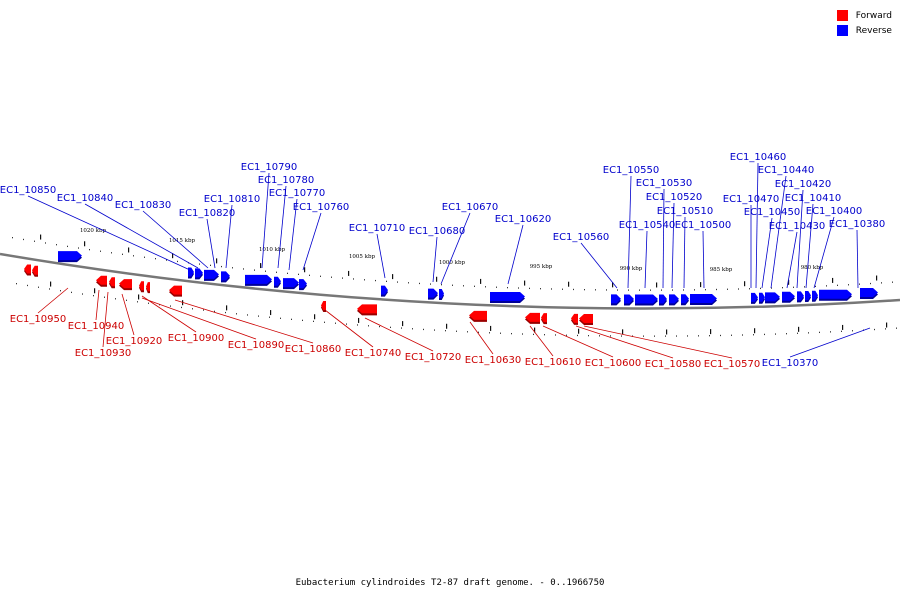 Image resolution: width=900 pixels, height=600 pixels. Describe the element at coordinates (803, 184) in the screenshot. I see `gene-label-ec1-10420: EC1_10420` at that location.